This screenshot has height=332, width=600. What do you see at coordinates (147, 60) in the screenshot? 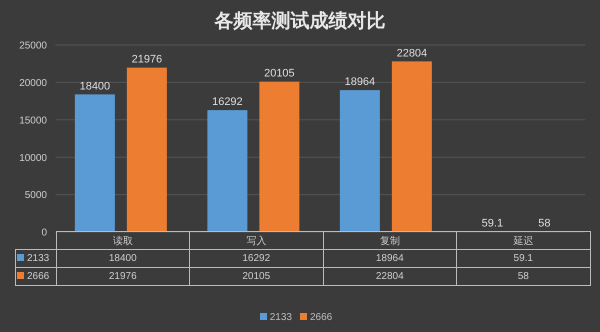
I see `annotation: 21976` at bounding box center [147, 60].